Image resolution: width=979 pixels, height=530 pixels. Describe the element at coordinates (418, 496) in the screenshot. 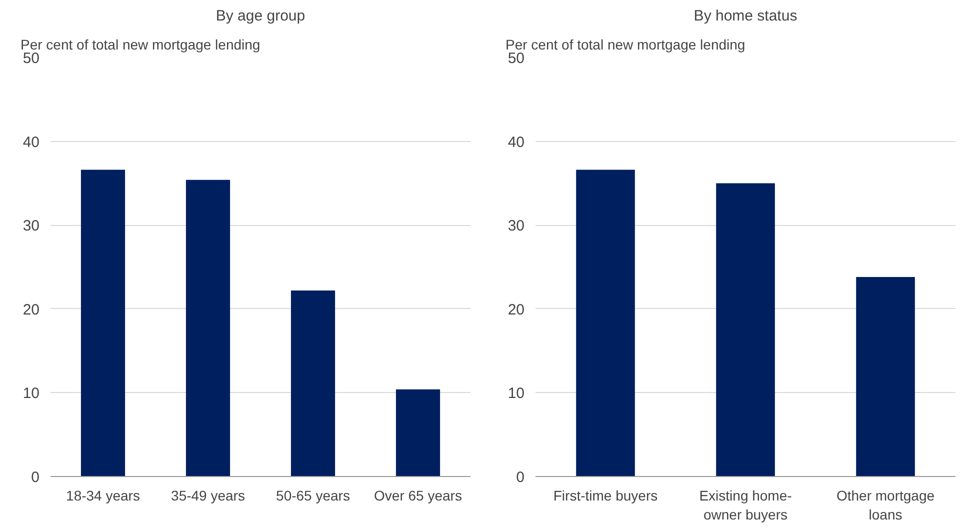

I see `x-tick-label: Over 65 years` at that location.